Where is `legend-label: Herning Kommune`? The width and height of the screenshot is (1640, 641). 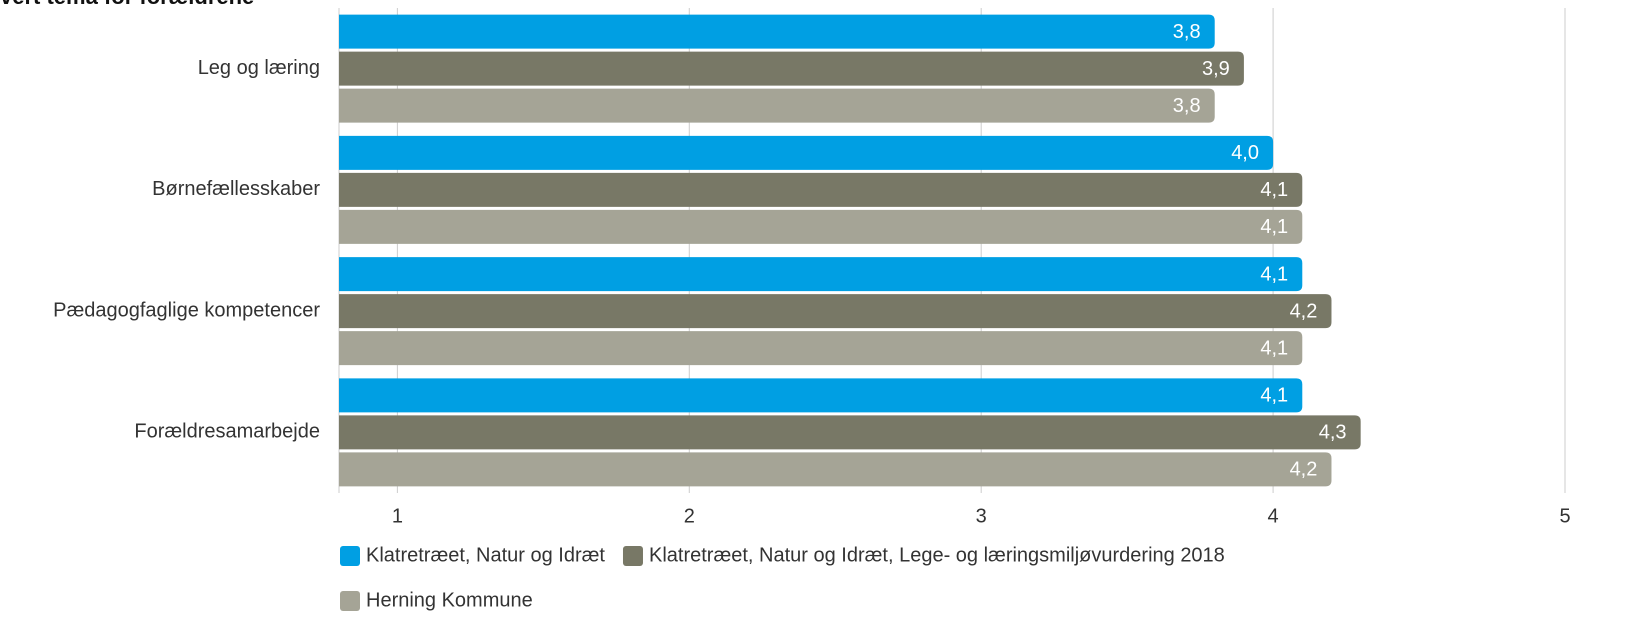
legend-label: Herning Kommune is located at coordinates (449, 600).